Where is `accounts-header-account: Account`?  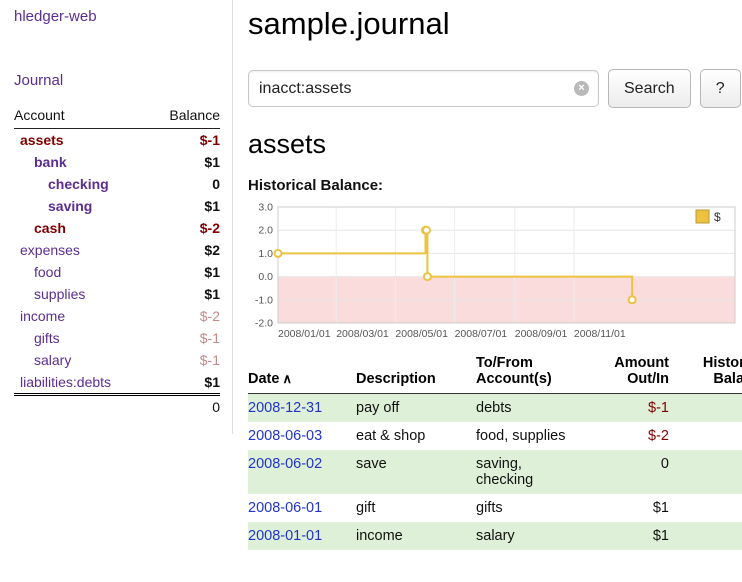 accounts-header-account: Account is located at coordinates (82, 116).